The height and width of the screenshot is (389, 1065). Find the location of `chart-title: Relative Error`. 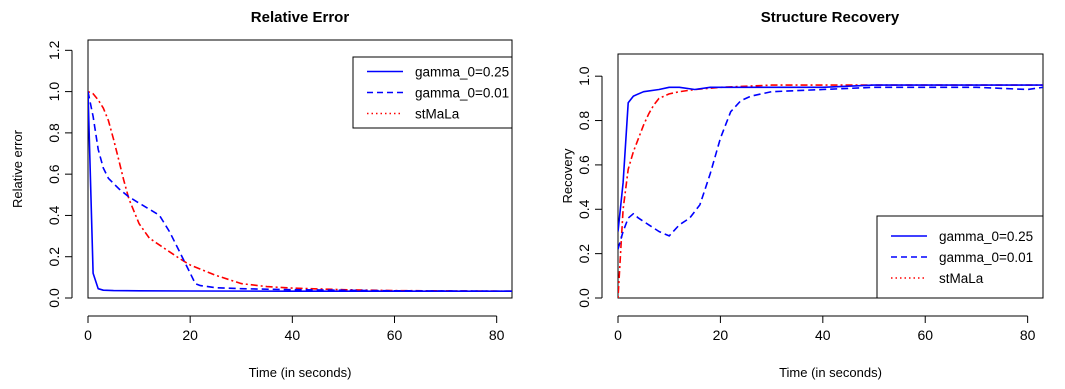

chart-title: Relative Error is located at coordinates (300, 17).